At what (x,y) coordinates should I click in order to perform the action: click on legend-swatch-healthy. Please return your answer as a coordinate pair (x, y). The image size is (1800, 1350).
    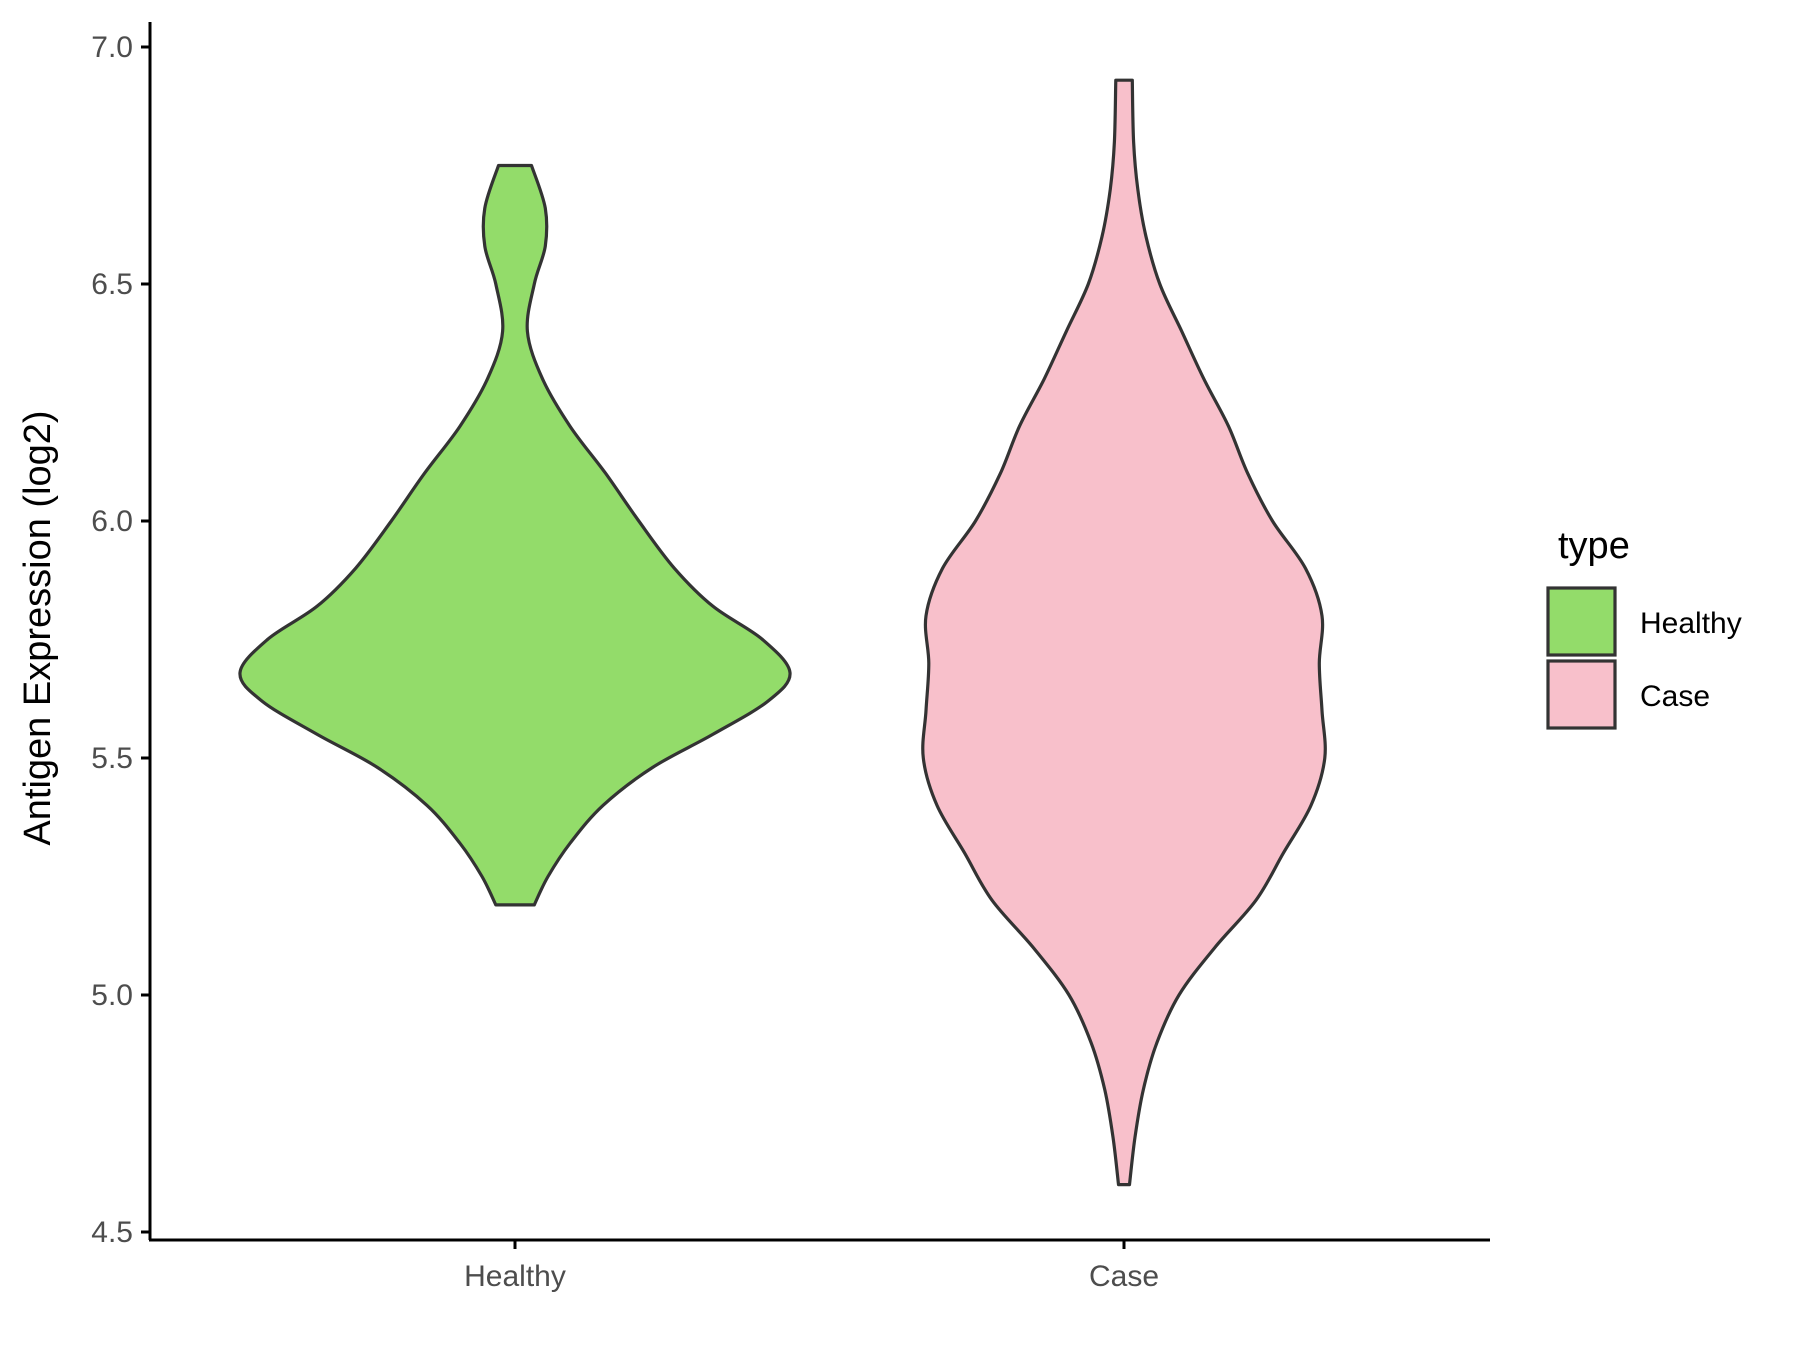
    Looking at the image, I should click on (1581, 621).